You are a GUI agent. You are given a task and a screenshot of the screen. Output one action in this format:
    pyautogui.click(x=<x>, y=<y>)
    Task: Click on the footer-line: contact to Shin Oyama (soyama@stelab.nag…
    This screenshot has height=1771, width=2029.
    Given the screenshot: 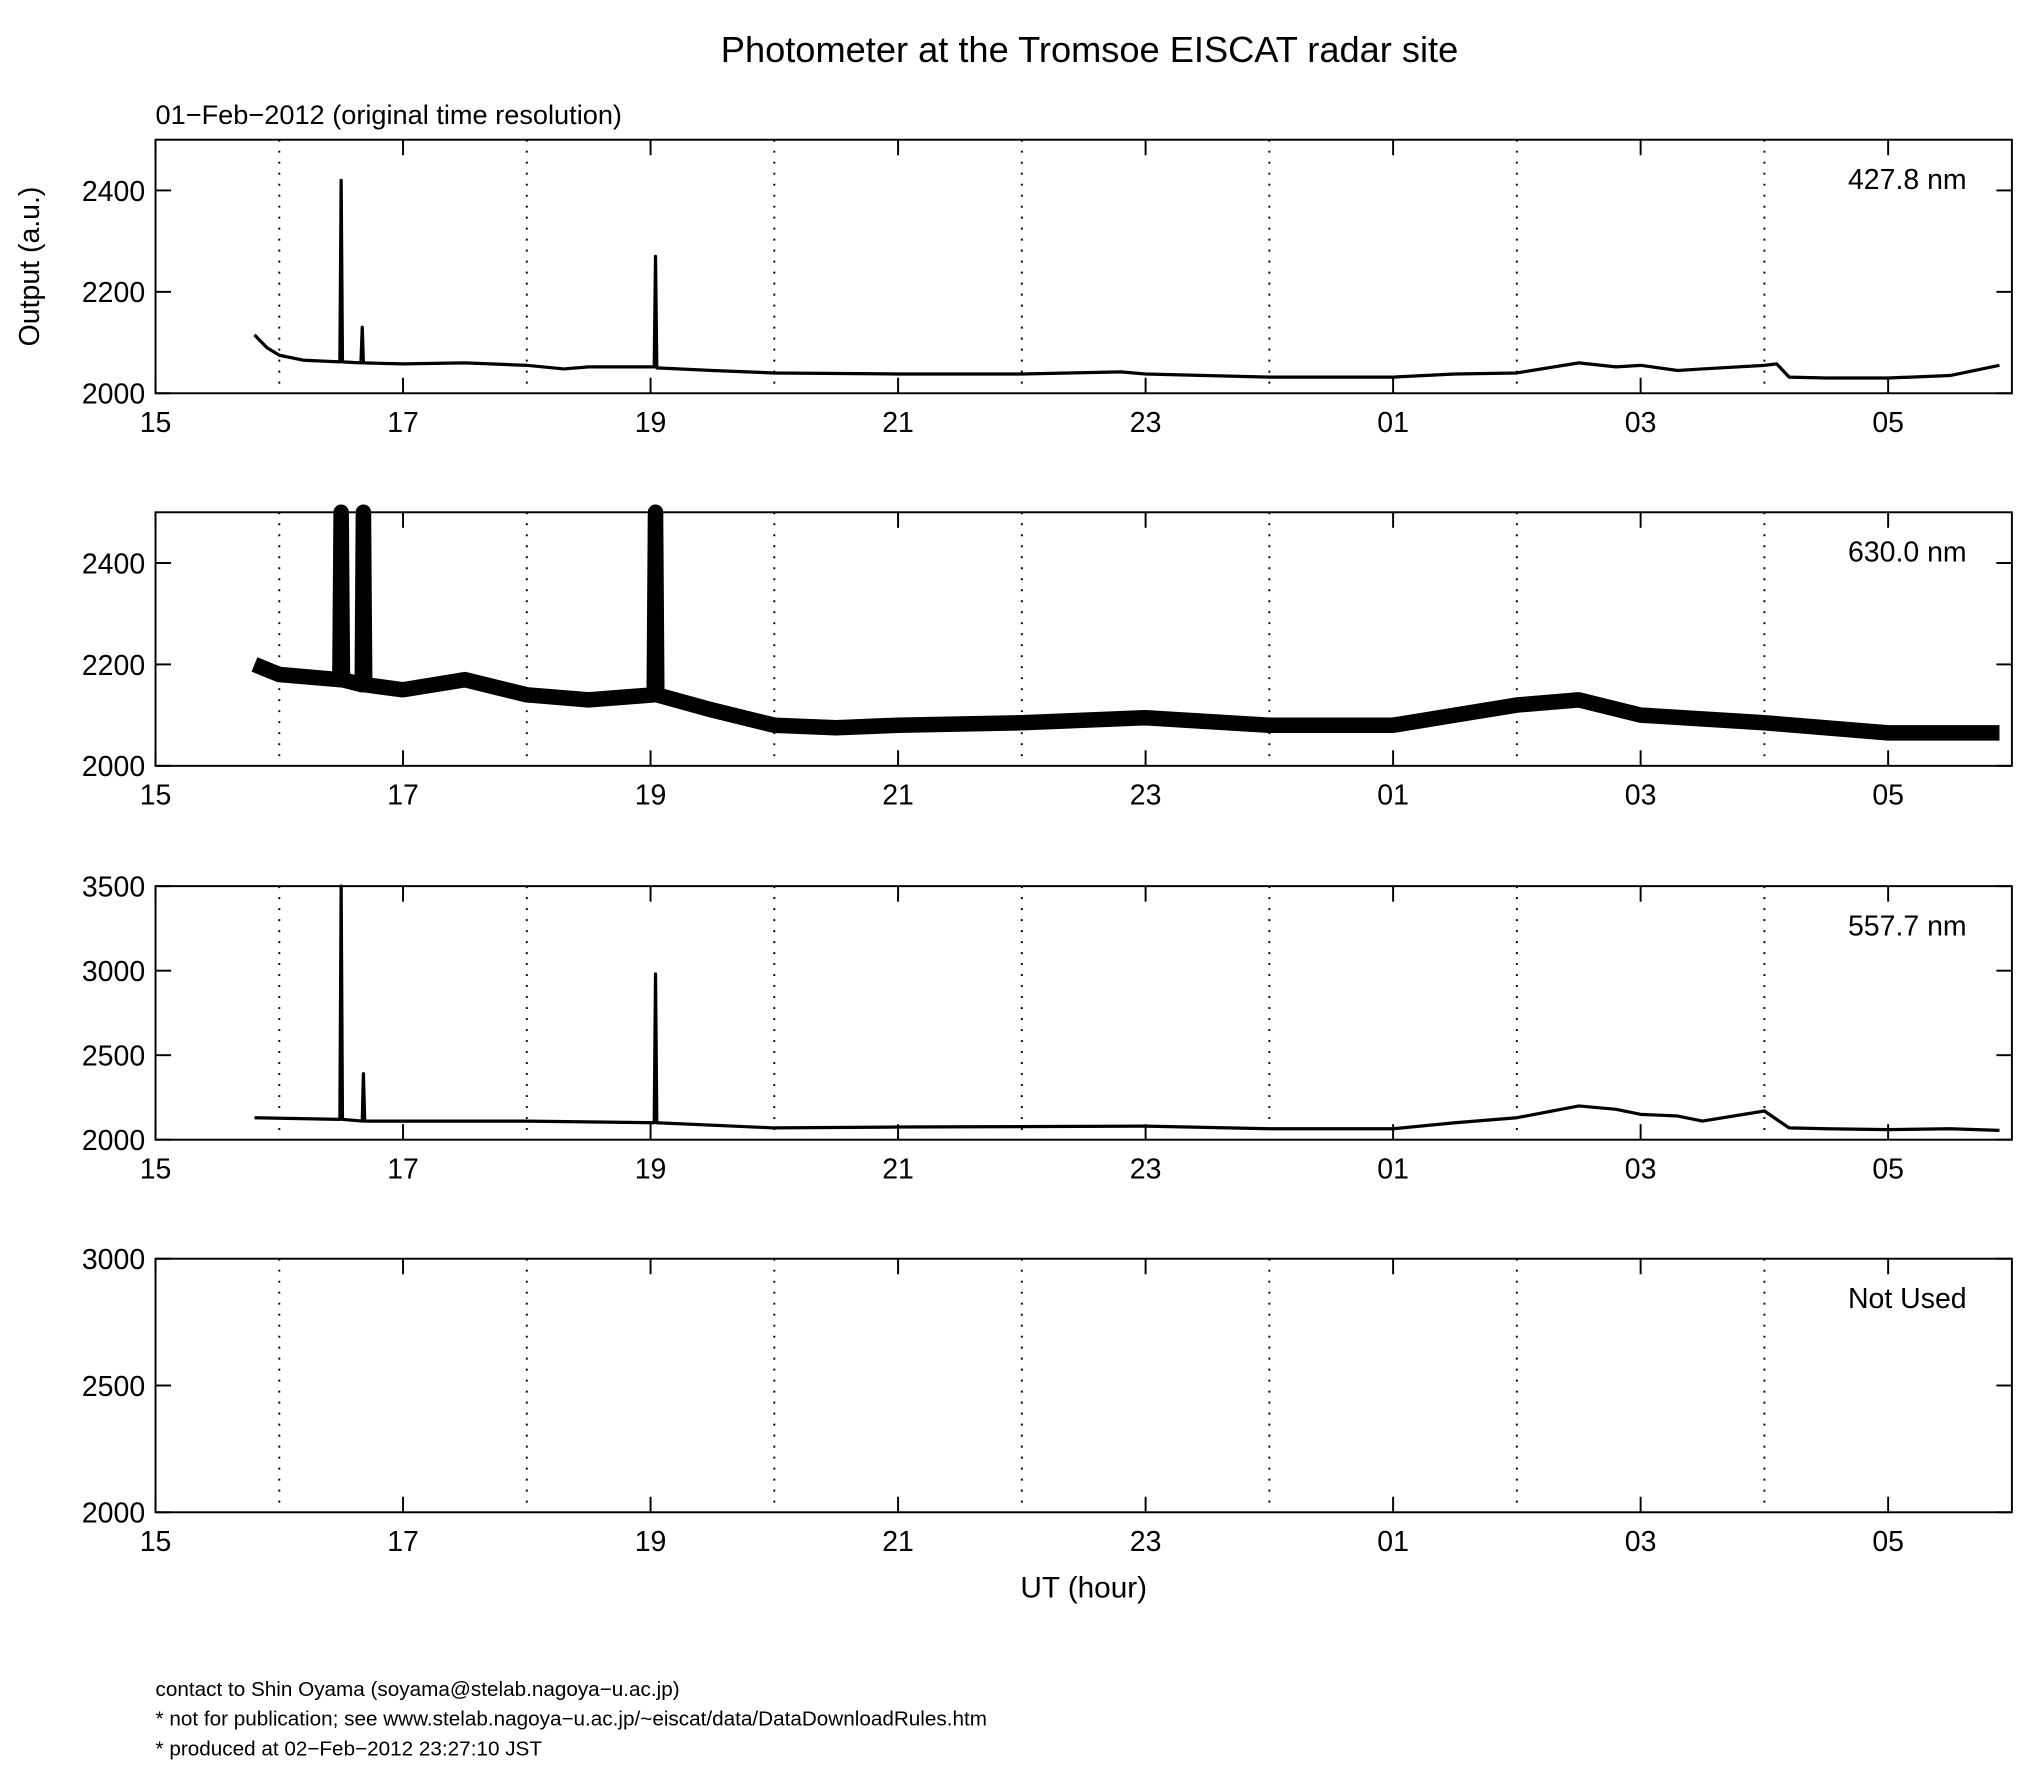 What is the action you would take?
    pyautogui.click(x=418, y=1689)
    